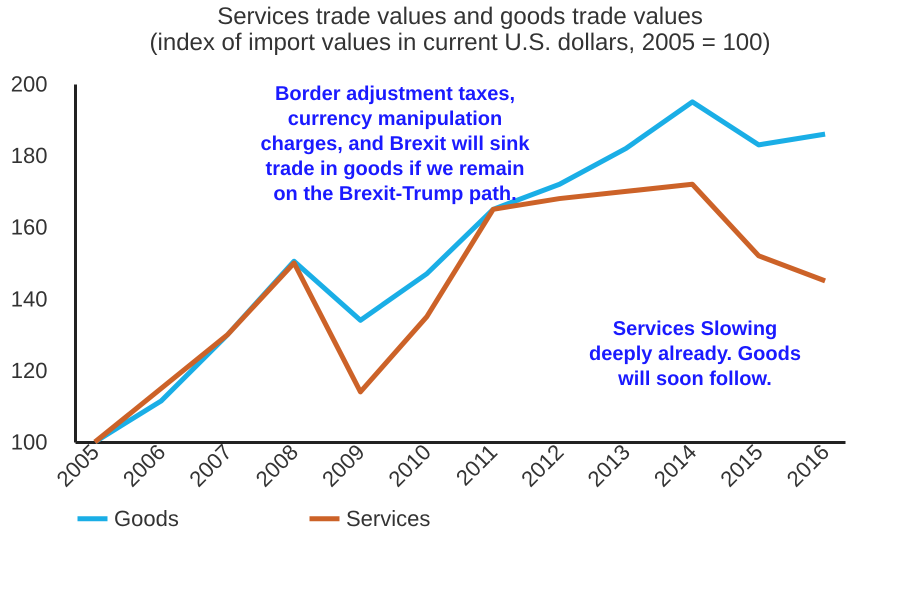  Describe the element at coordinates (29, 442) in the screenshot. I see `y-tick-label: 100` at that location.